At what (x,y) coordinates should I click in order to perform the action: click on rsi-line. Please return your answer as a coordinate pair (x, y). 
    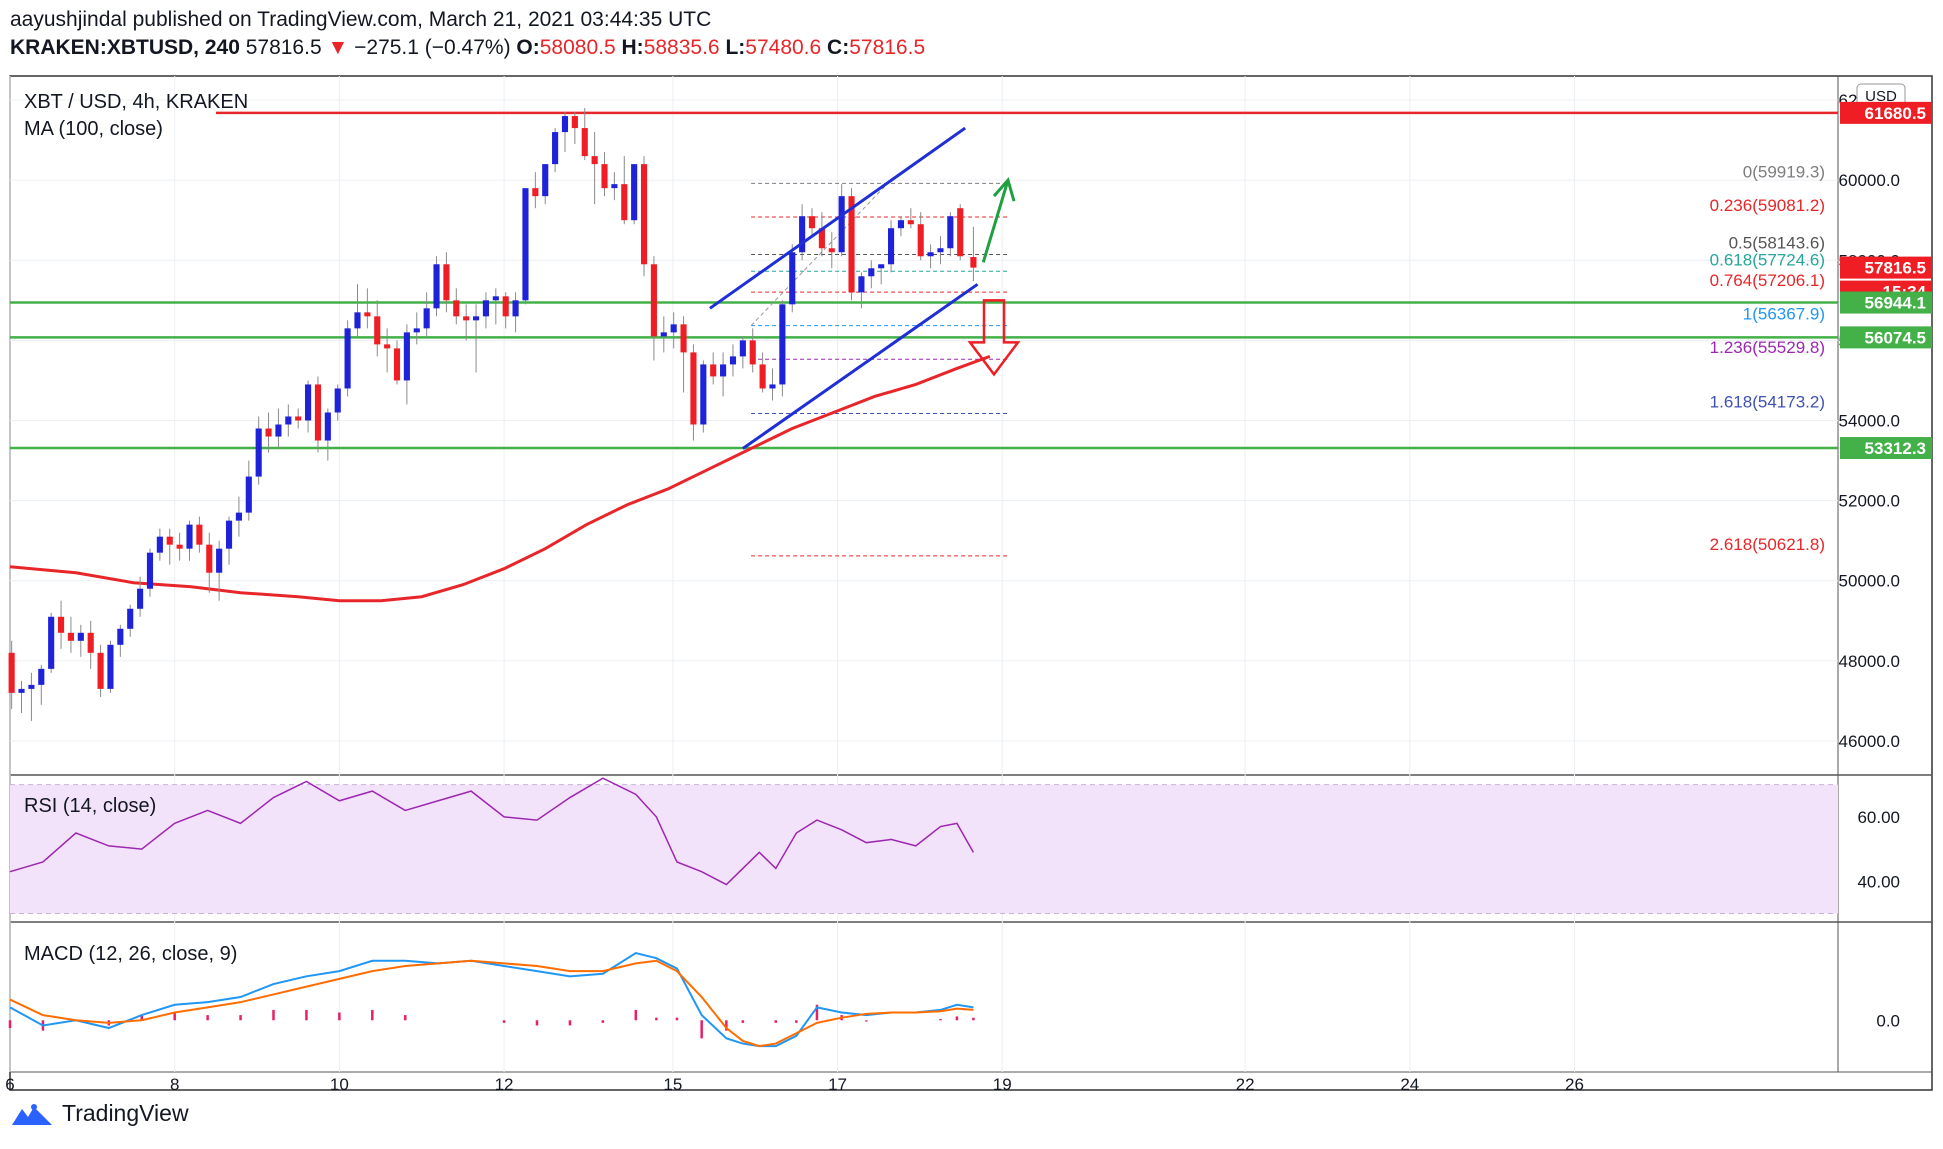
    Looking at the image, I should click on (492, 831).